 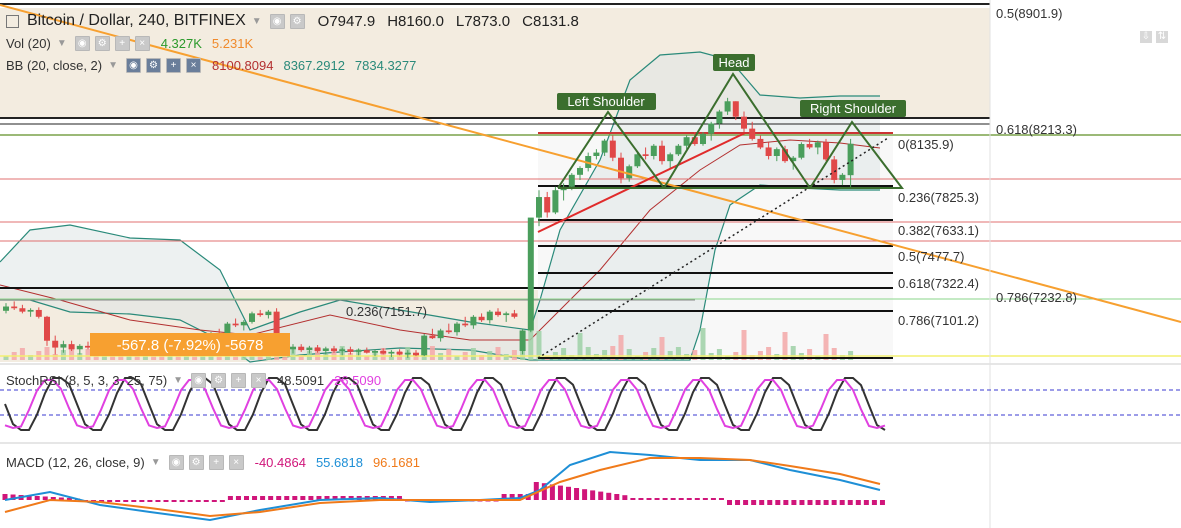 I want to click on scroll-down-icon: ⇩, so click(x=1146, y=37).